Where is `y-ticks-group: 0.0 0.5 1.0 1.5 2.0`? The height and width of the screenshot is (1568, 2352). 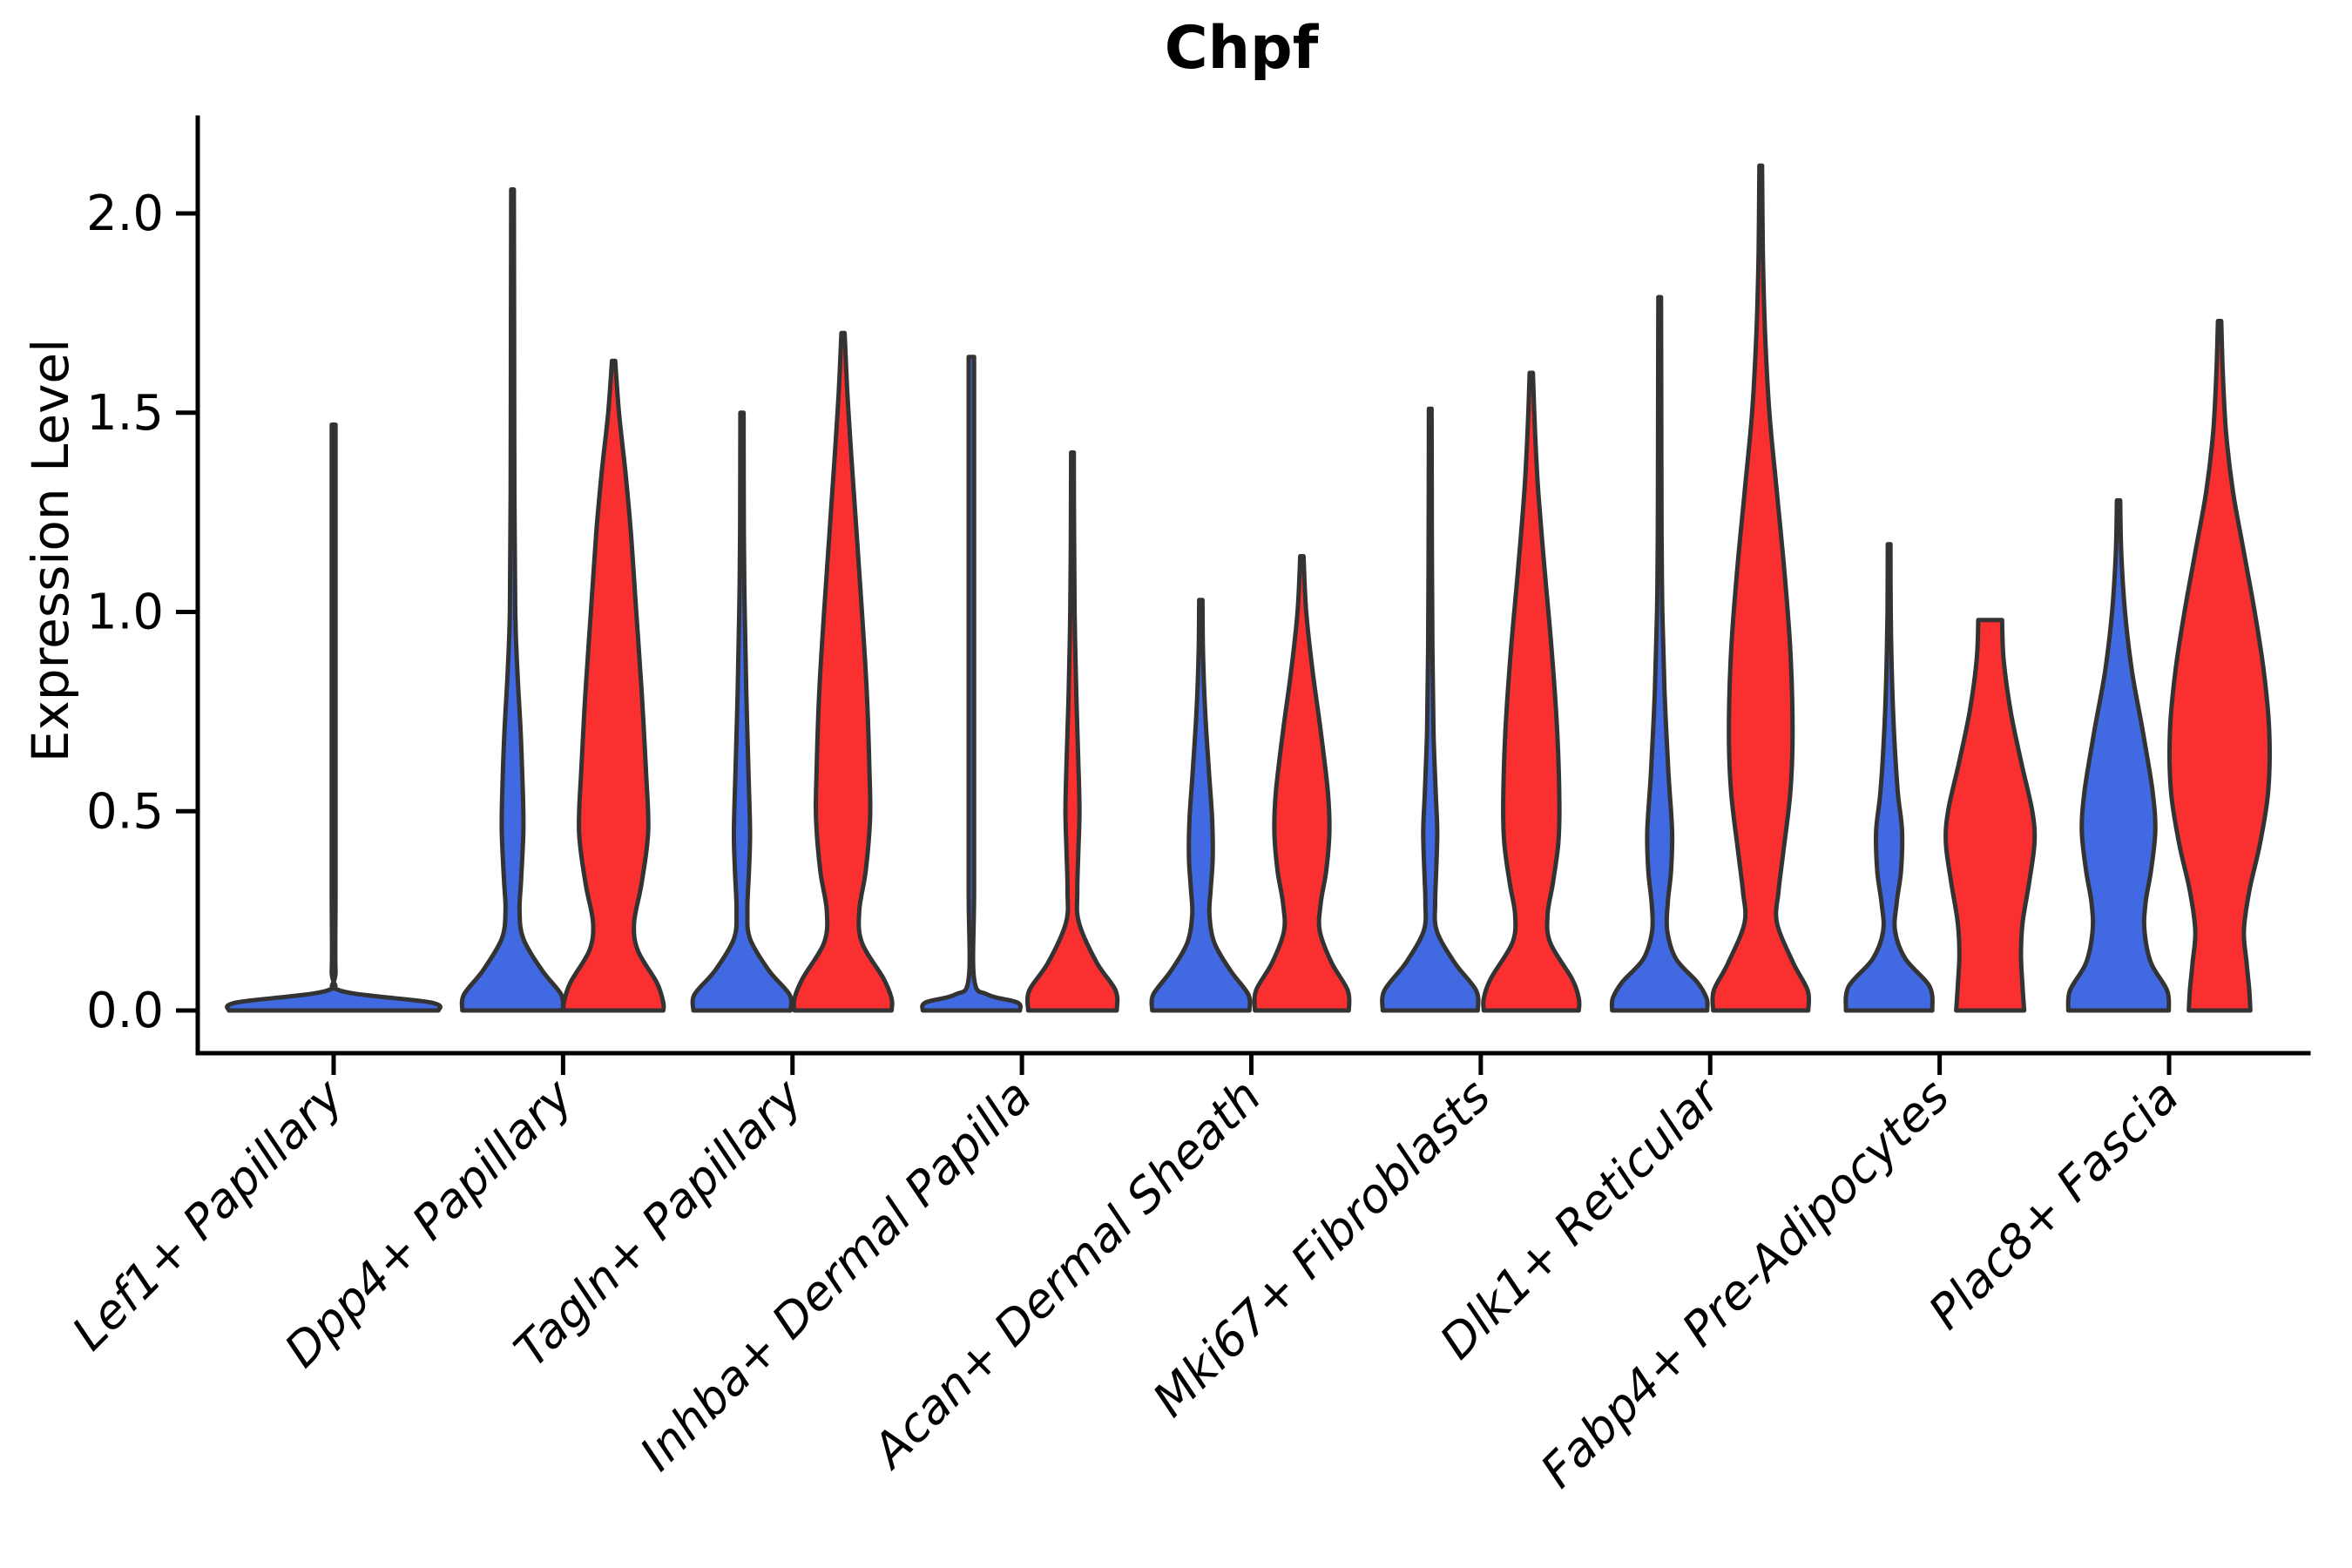 y-ticks-group: 0.0 0.5 1.0 1.5 2.0 is located at coordinates (142, 613).